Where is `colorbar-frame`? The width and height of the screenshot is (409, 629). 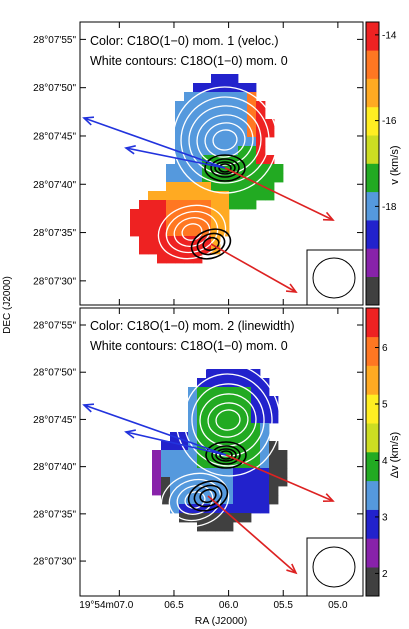 colorbar-frame is located at coordinates (372, 163).